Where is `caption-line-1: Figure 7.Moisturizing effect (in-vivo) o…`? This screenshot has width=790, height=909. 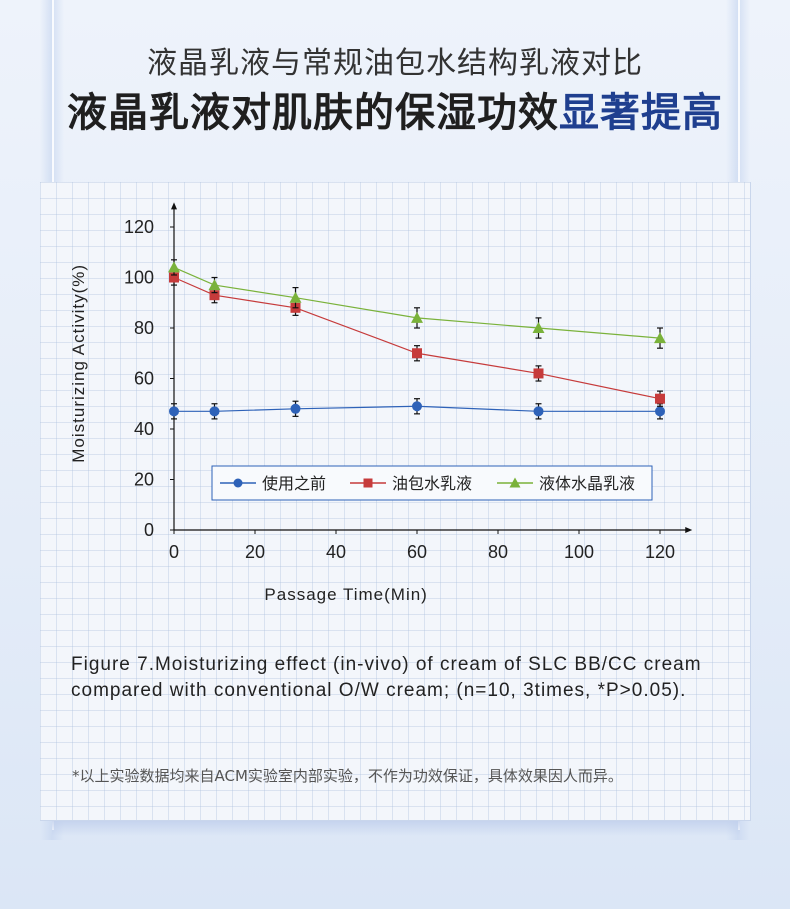 caption-line-1: Figure 7.Moisturizing effect (in-vivo) o… is located at coordinates (386, 664).